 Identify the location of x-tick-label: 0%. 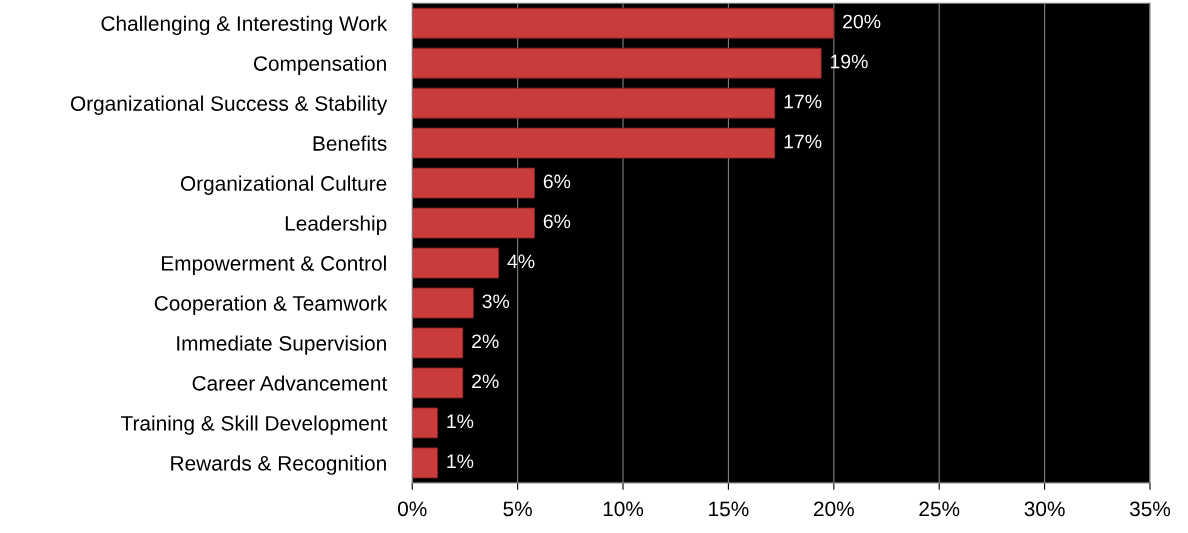
(412, 509).